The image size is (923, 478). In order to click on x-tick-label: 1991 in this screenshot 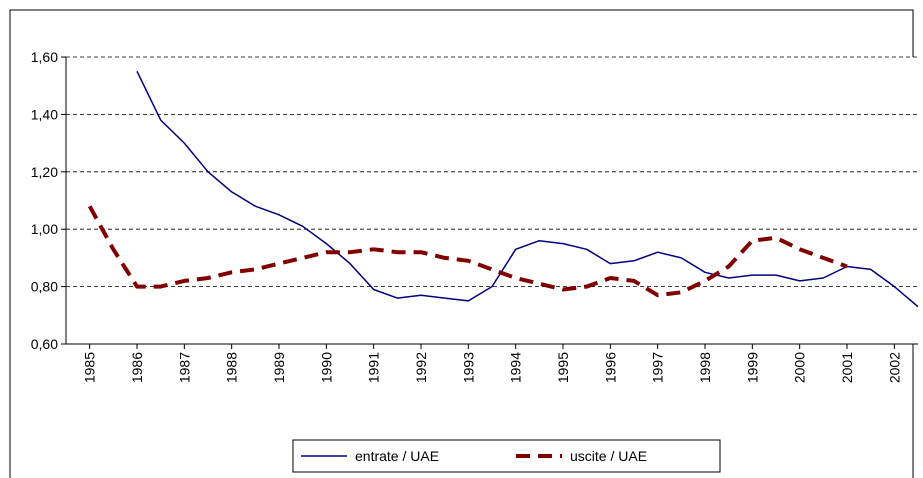, I will do `click(374, 367)`.